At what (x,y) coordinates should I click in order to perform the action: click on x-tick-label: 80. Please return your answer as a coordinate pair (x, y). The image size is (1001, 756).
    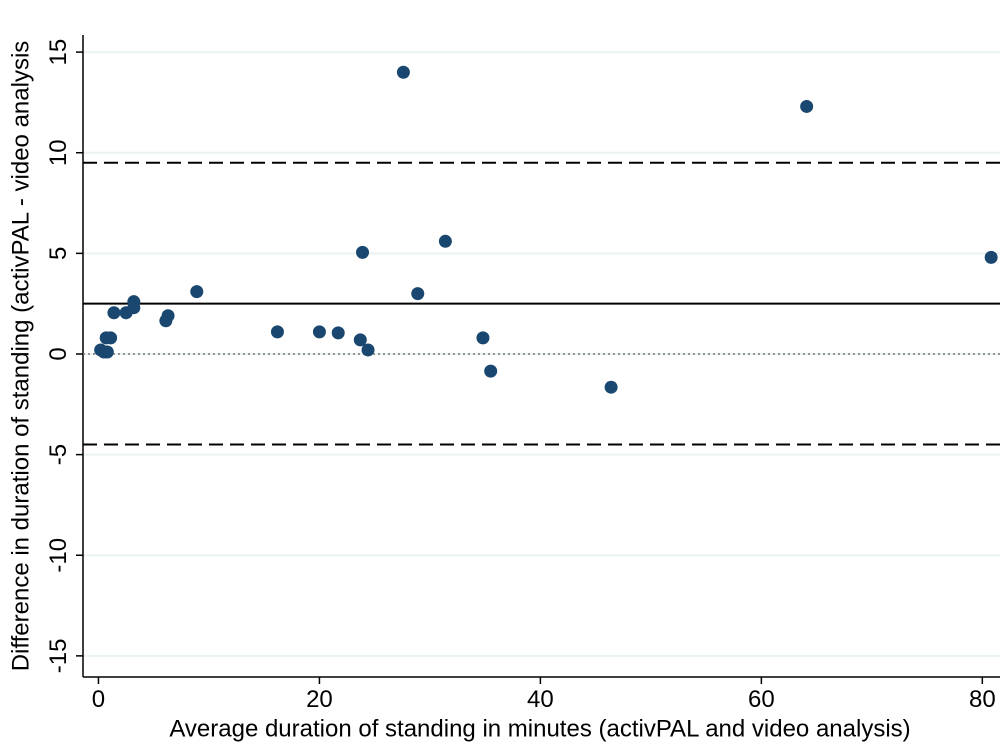
    Looking at the image, I should click on (982, 699).